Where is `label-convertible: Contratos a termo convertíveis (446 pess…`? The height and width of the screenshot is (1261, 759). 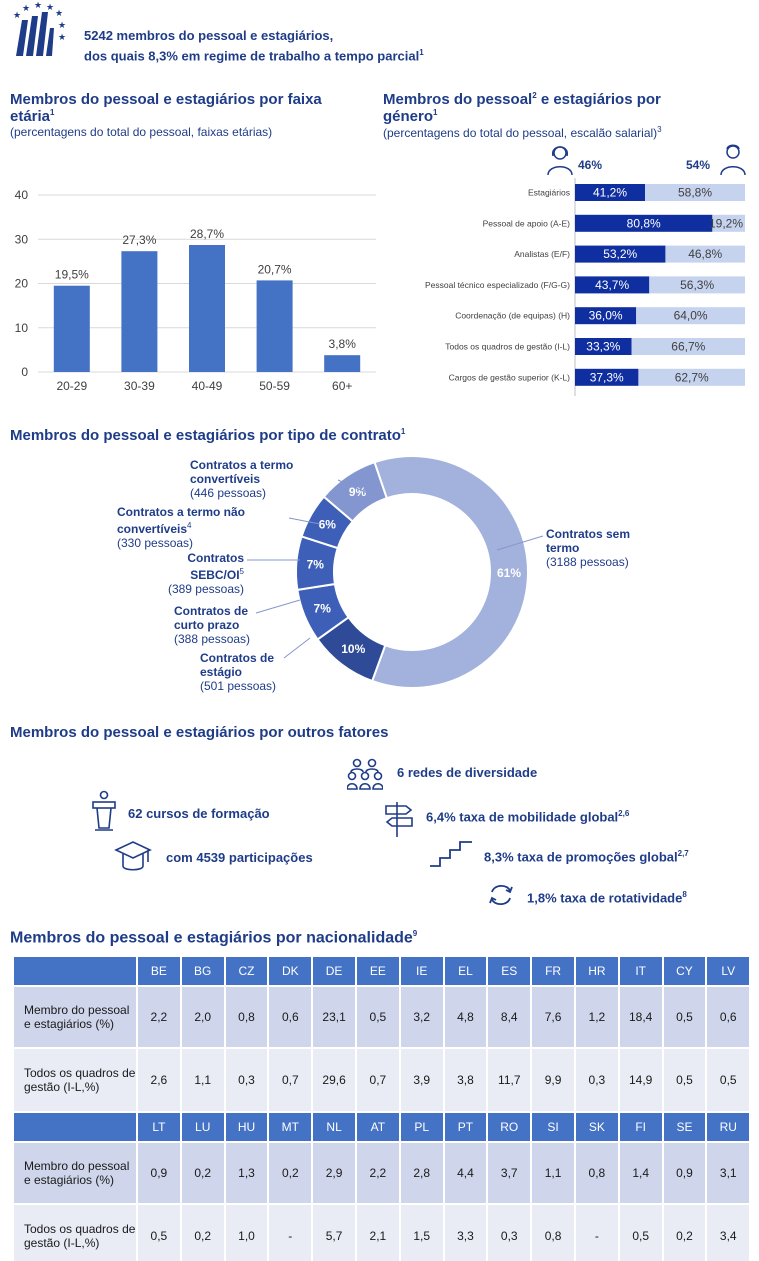
label-convertible: Contratos a termo convertíveis (446 pess… is located at coordinates (241, 479).